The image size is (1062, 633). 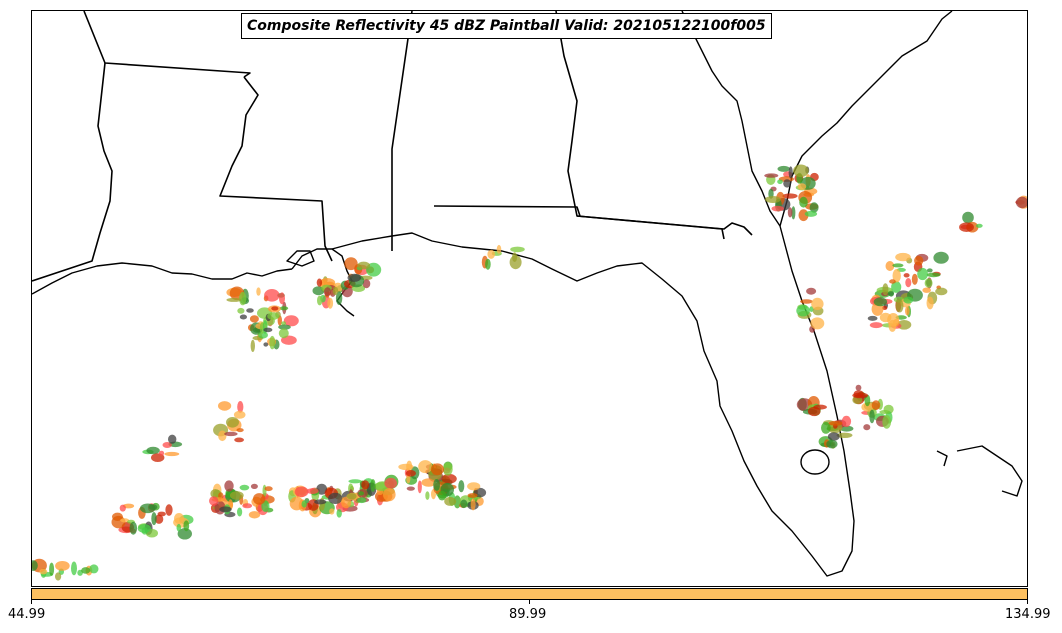 I want to click on colorbar-tick-label: 134.99, so click(x=1028, y=614).